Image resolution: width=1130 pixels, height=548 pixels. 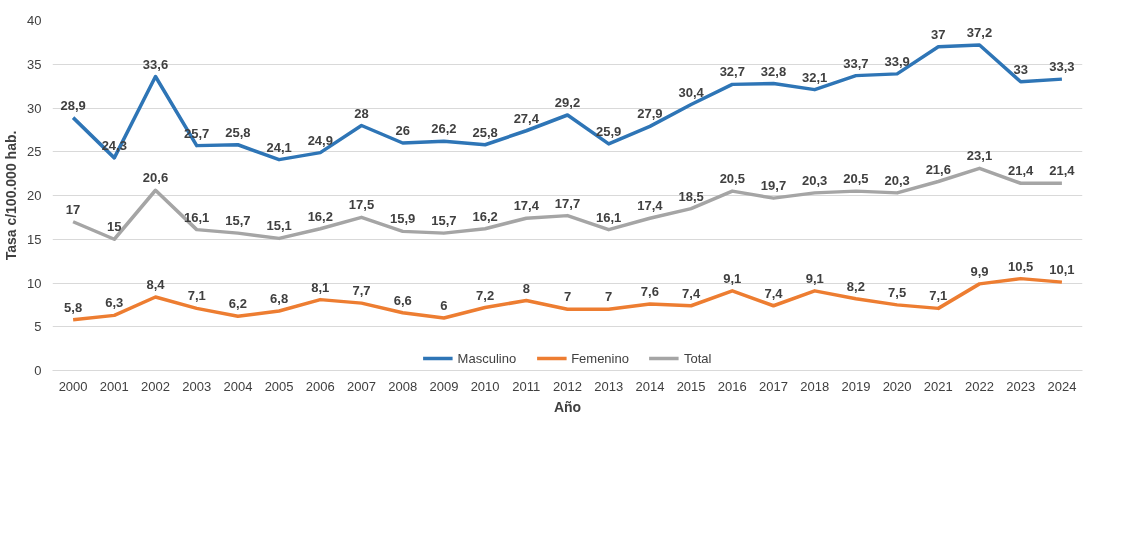 I want to click on x-tick-label: 2019, so click(x=856, y=386).